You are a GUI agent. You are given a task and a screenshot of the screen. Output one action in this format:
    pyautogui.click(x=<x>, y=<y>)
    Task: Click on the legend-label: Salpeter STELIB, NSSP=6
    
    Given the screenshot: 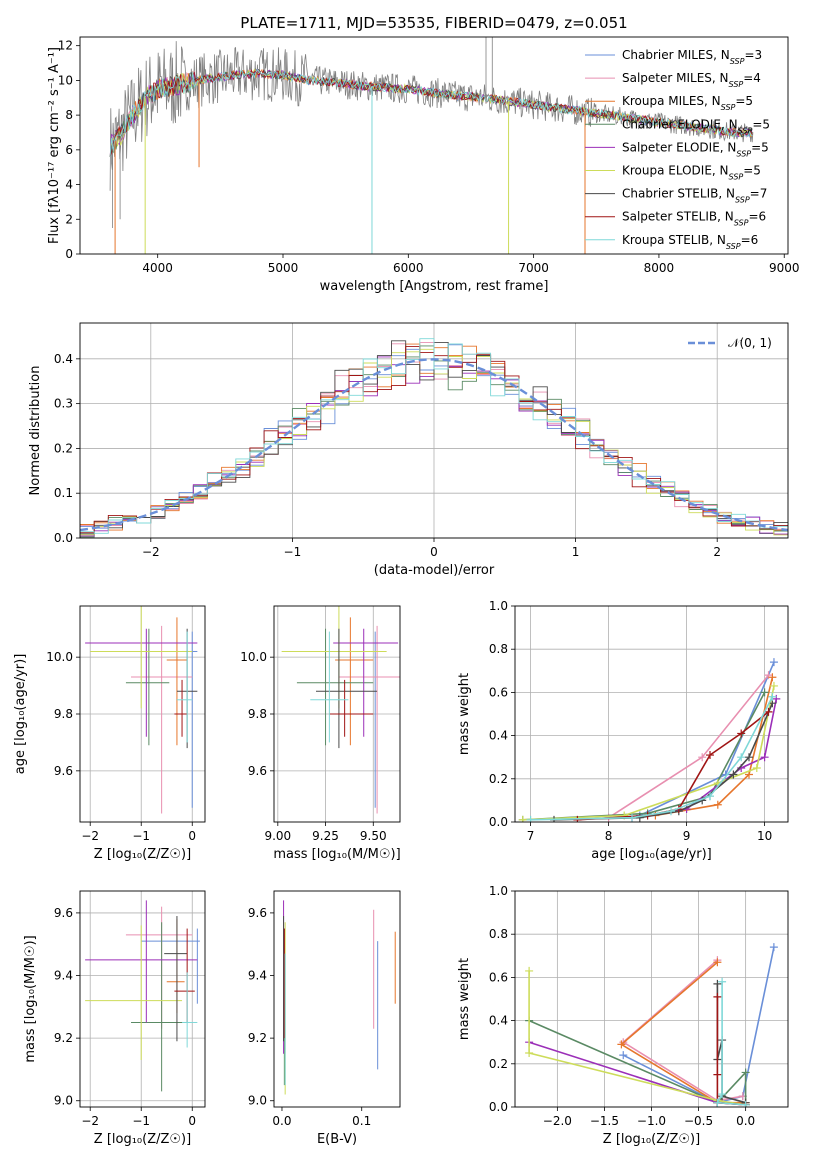 What is the action you would take?
    pyautogui.click(x=694, y=219)
    